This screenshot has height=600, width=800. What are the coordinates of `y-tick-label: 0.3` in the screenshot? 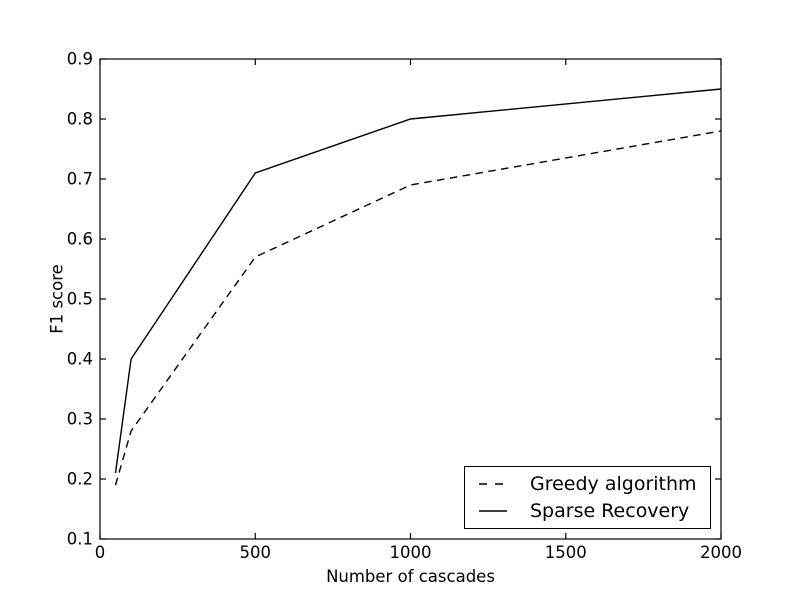 It's located at (80, 419).